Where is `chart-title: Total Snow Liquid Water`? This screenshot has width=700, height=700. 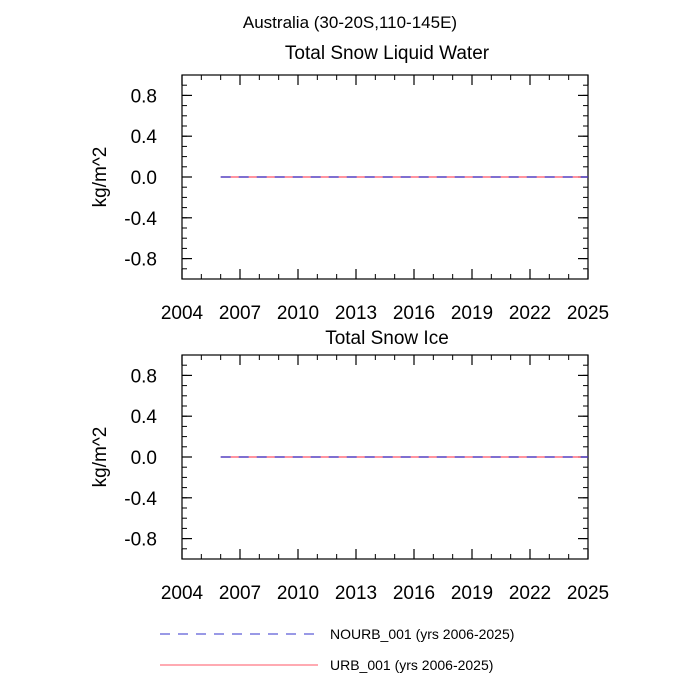
chart-title: Total Snow Liquid Water is located at coordinates (387, 53).